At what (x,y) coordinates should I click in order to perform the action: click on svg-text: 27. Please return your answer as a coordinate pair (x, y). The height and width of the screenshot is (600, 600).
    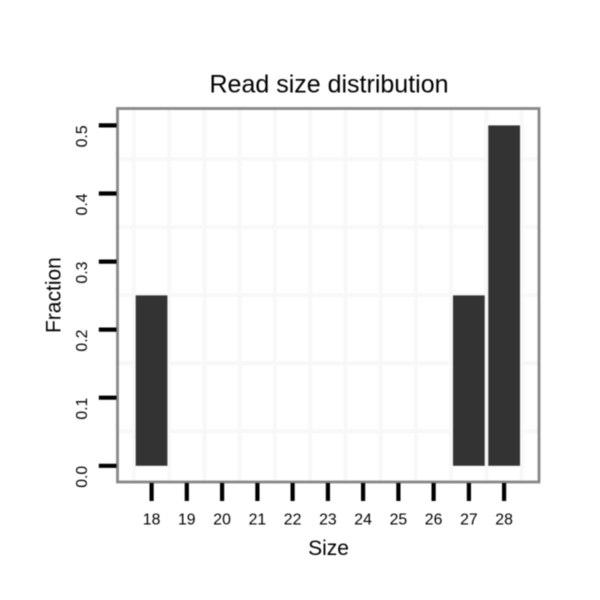
    Looking at the image, I should click on (469, 520).